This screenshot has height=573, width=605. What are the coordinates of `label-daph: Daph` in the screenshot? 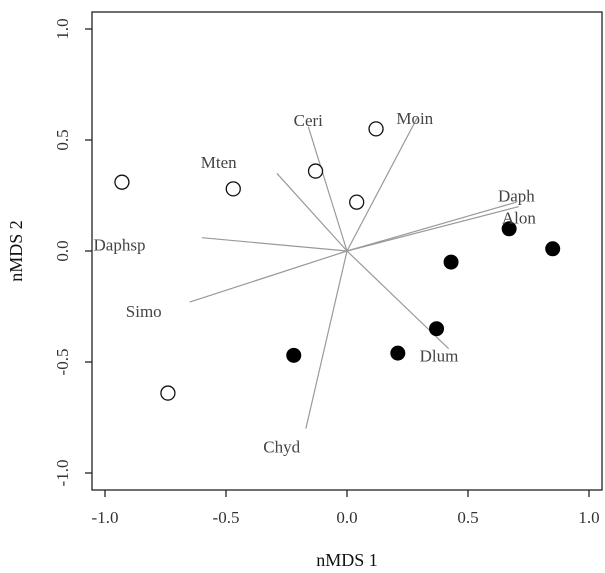 It's located at (516, 196).